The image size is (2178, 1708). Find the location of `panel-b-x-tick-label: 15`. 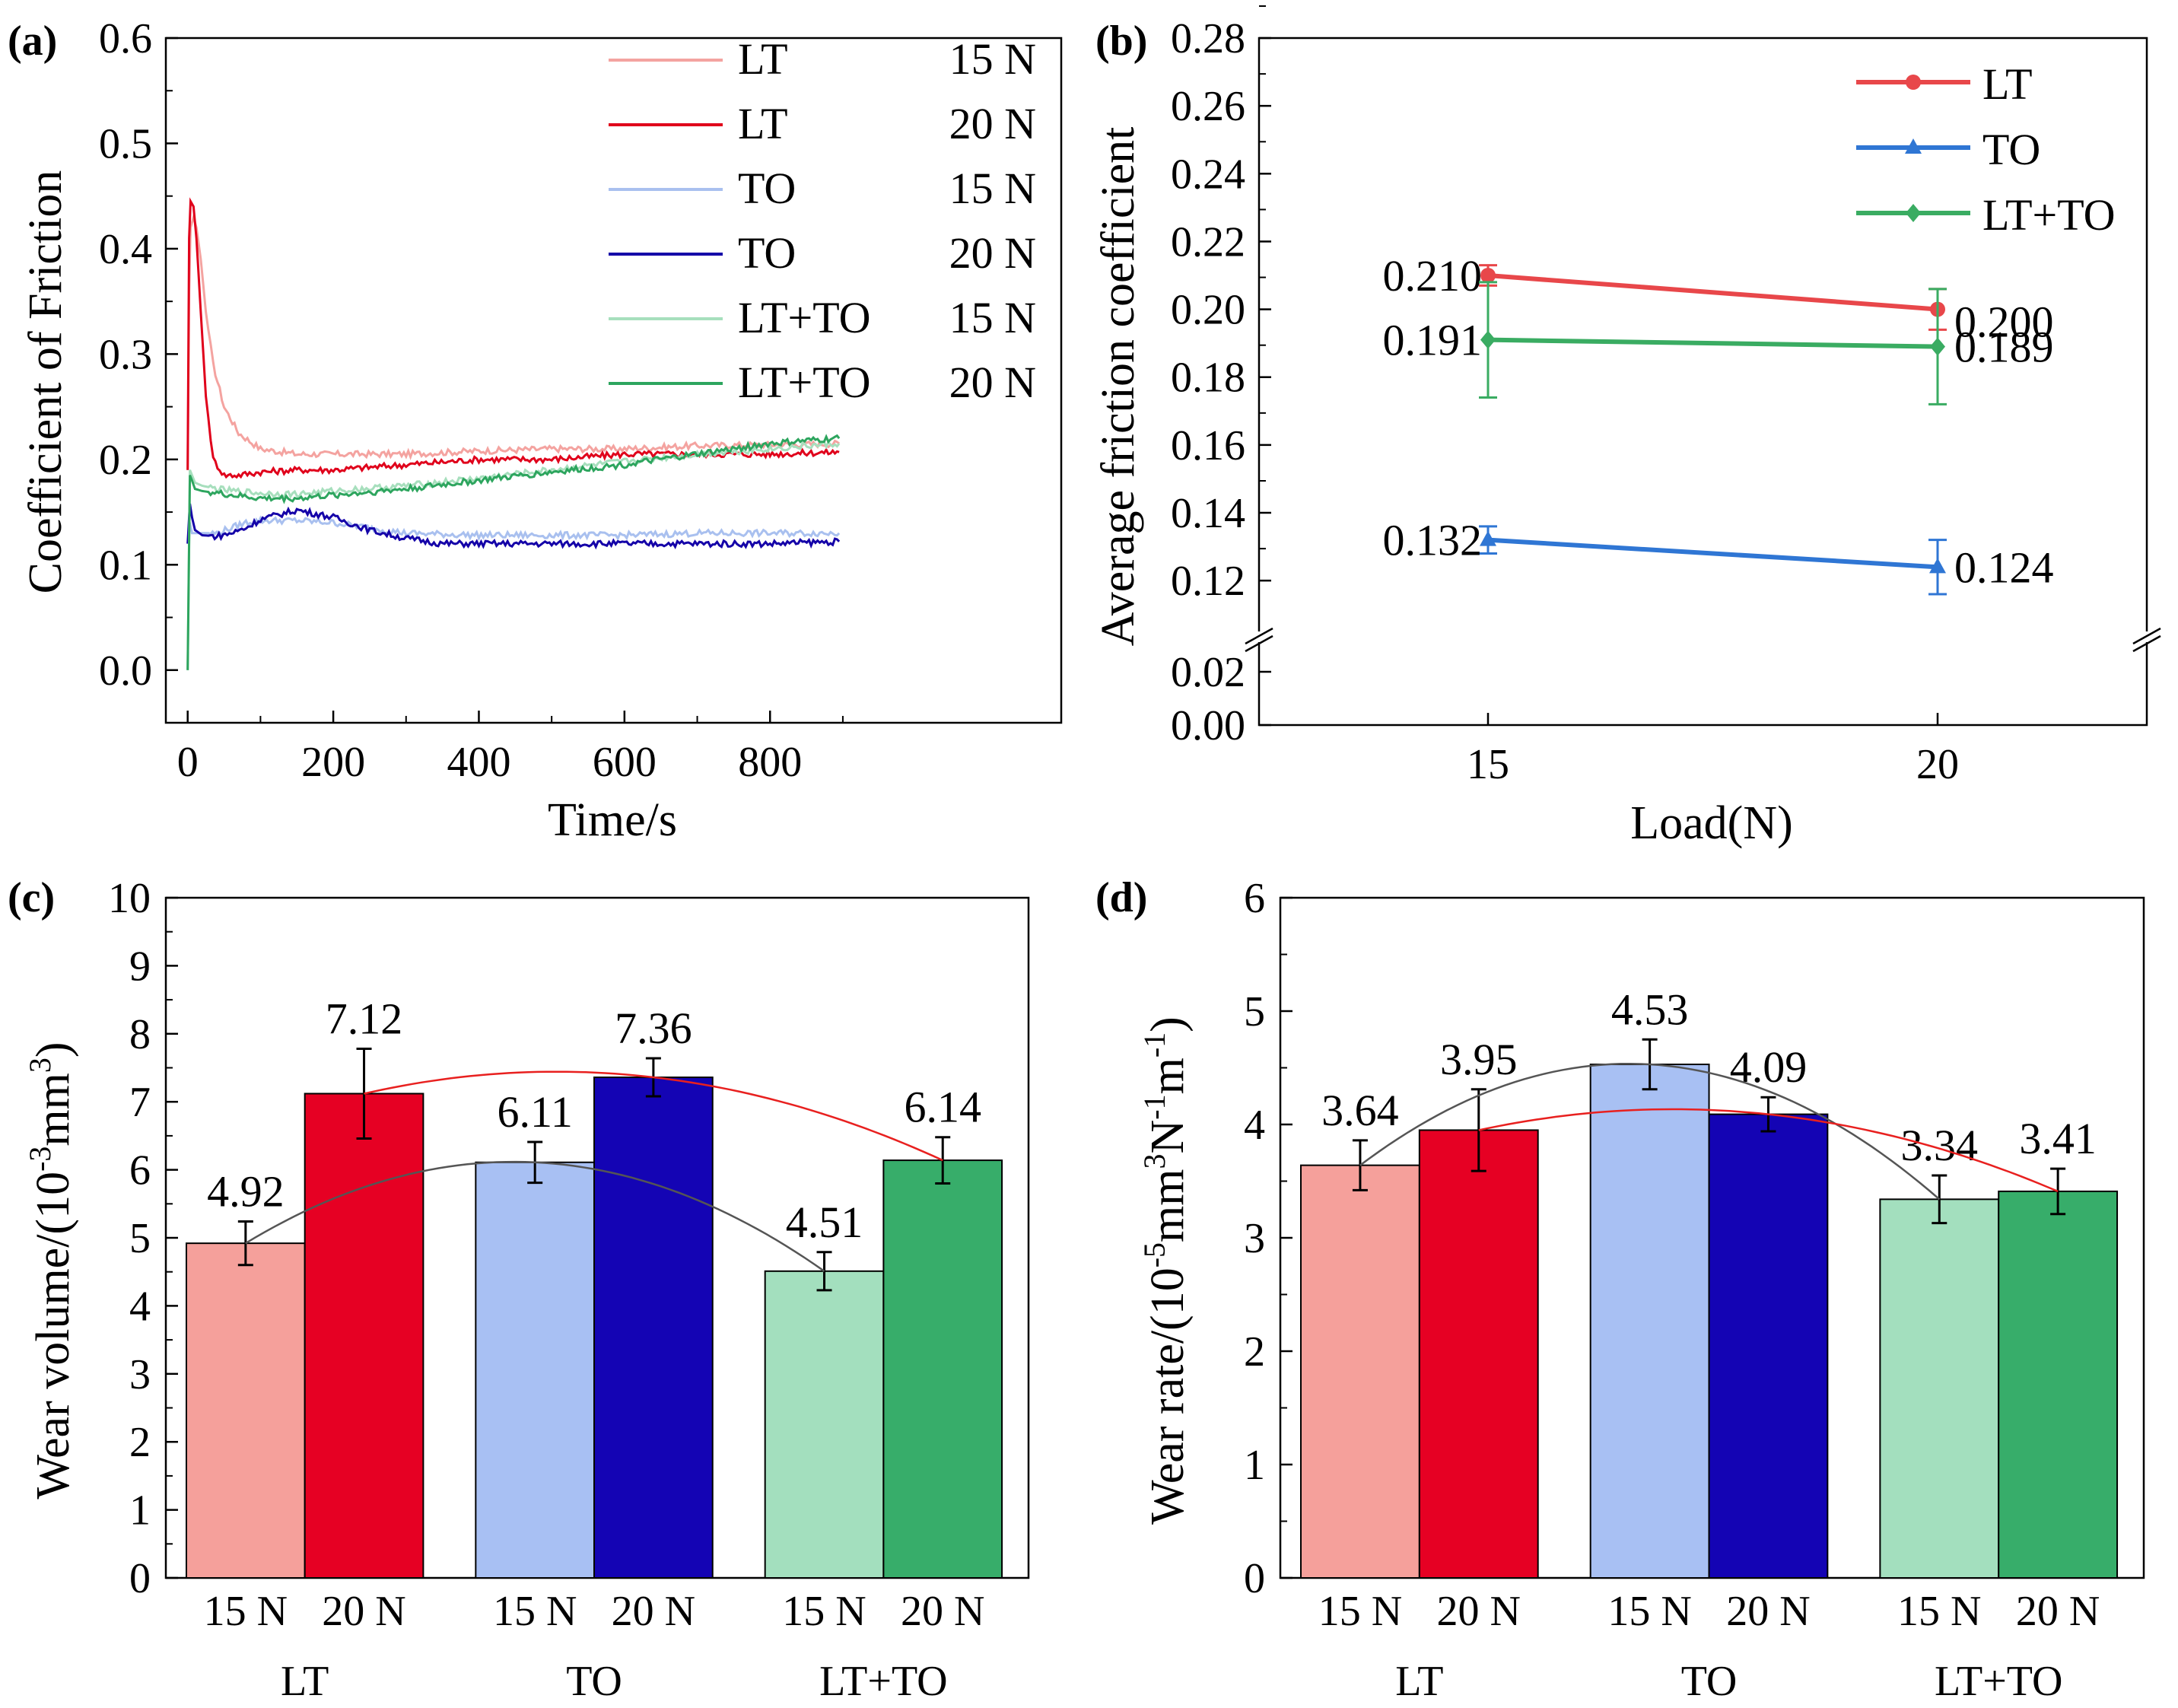

panel-b-x-tick-label: 15 is located at coordinates (1488, 765).